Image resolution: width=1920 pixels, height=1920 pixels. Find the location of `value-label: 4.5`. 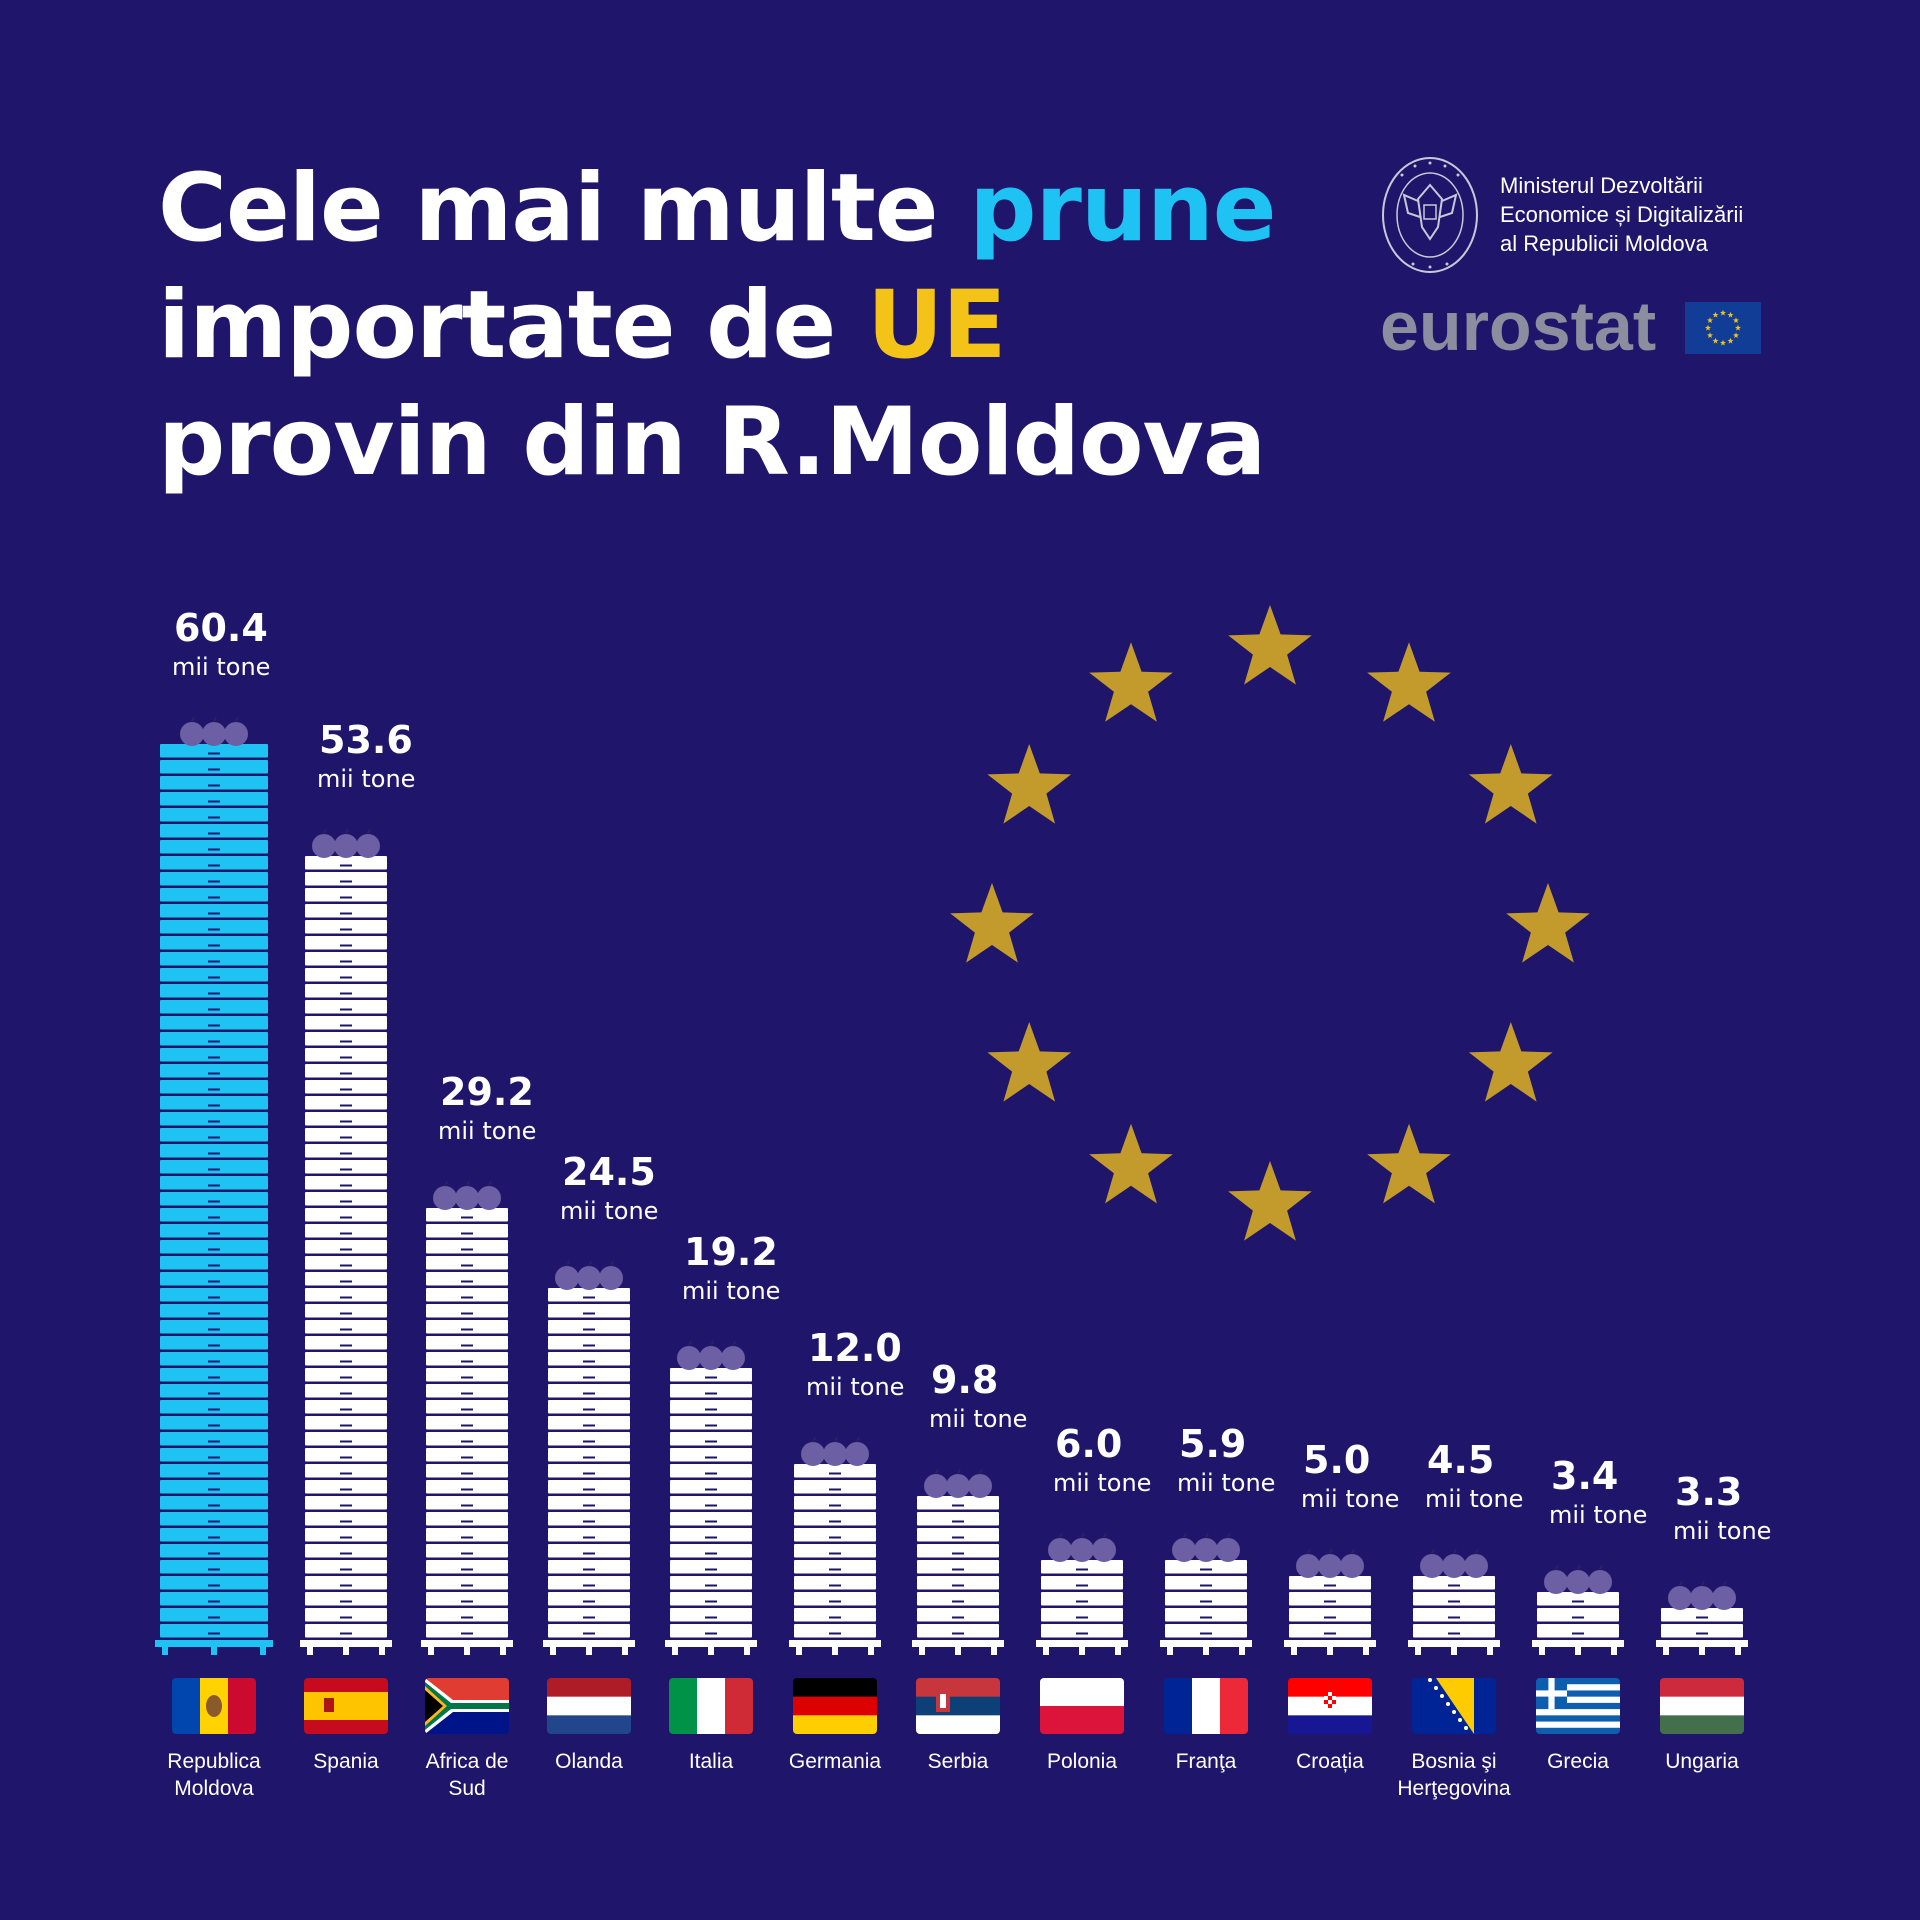

value-label: 4.5 is located at coordinates (1461, 1460).